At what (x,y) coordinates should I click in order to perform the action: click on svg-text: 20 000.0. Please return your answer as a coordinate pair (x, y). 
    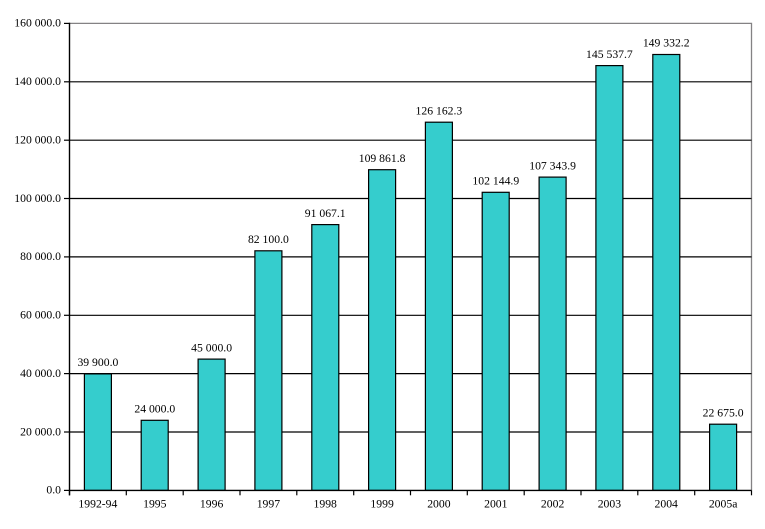
    Looking at the image, I should click on (40, 431).